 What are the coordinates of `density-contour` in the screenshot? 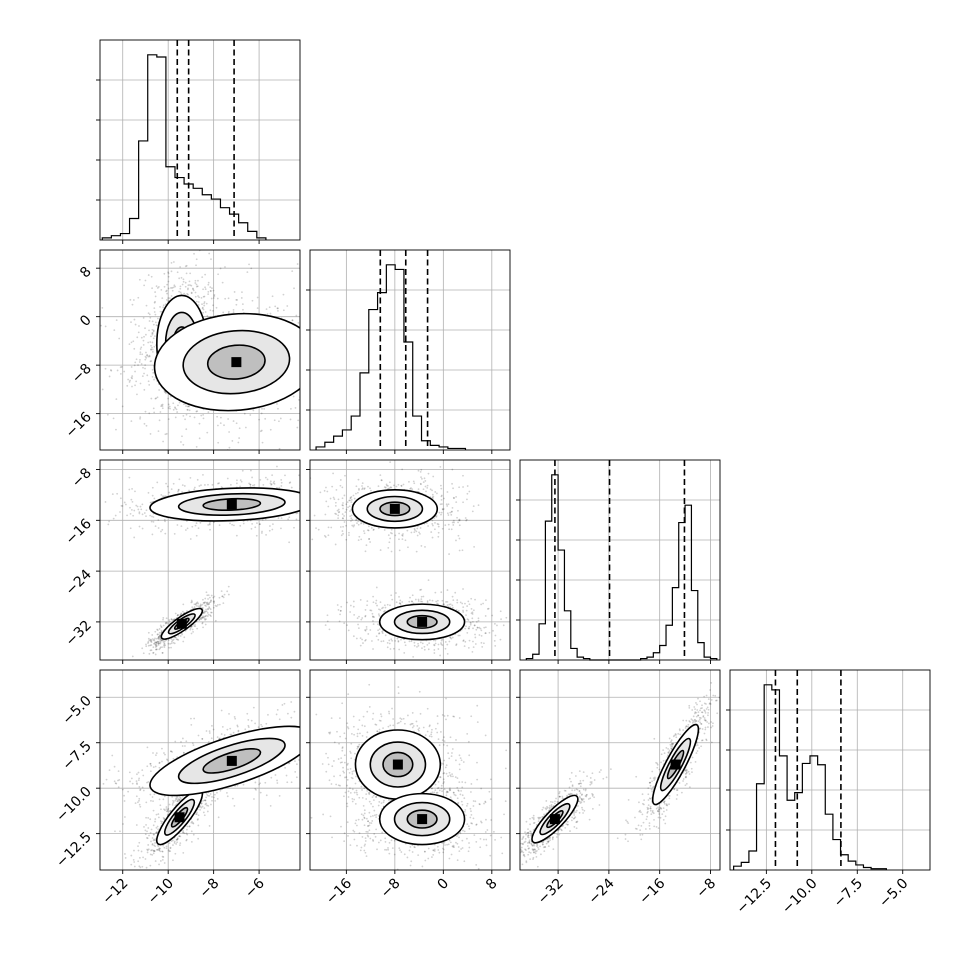 It's located at (232, 761).